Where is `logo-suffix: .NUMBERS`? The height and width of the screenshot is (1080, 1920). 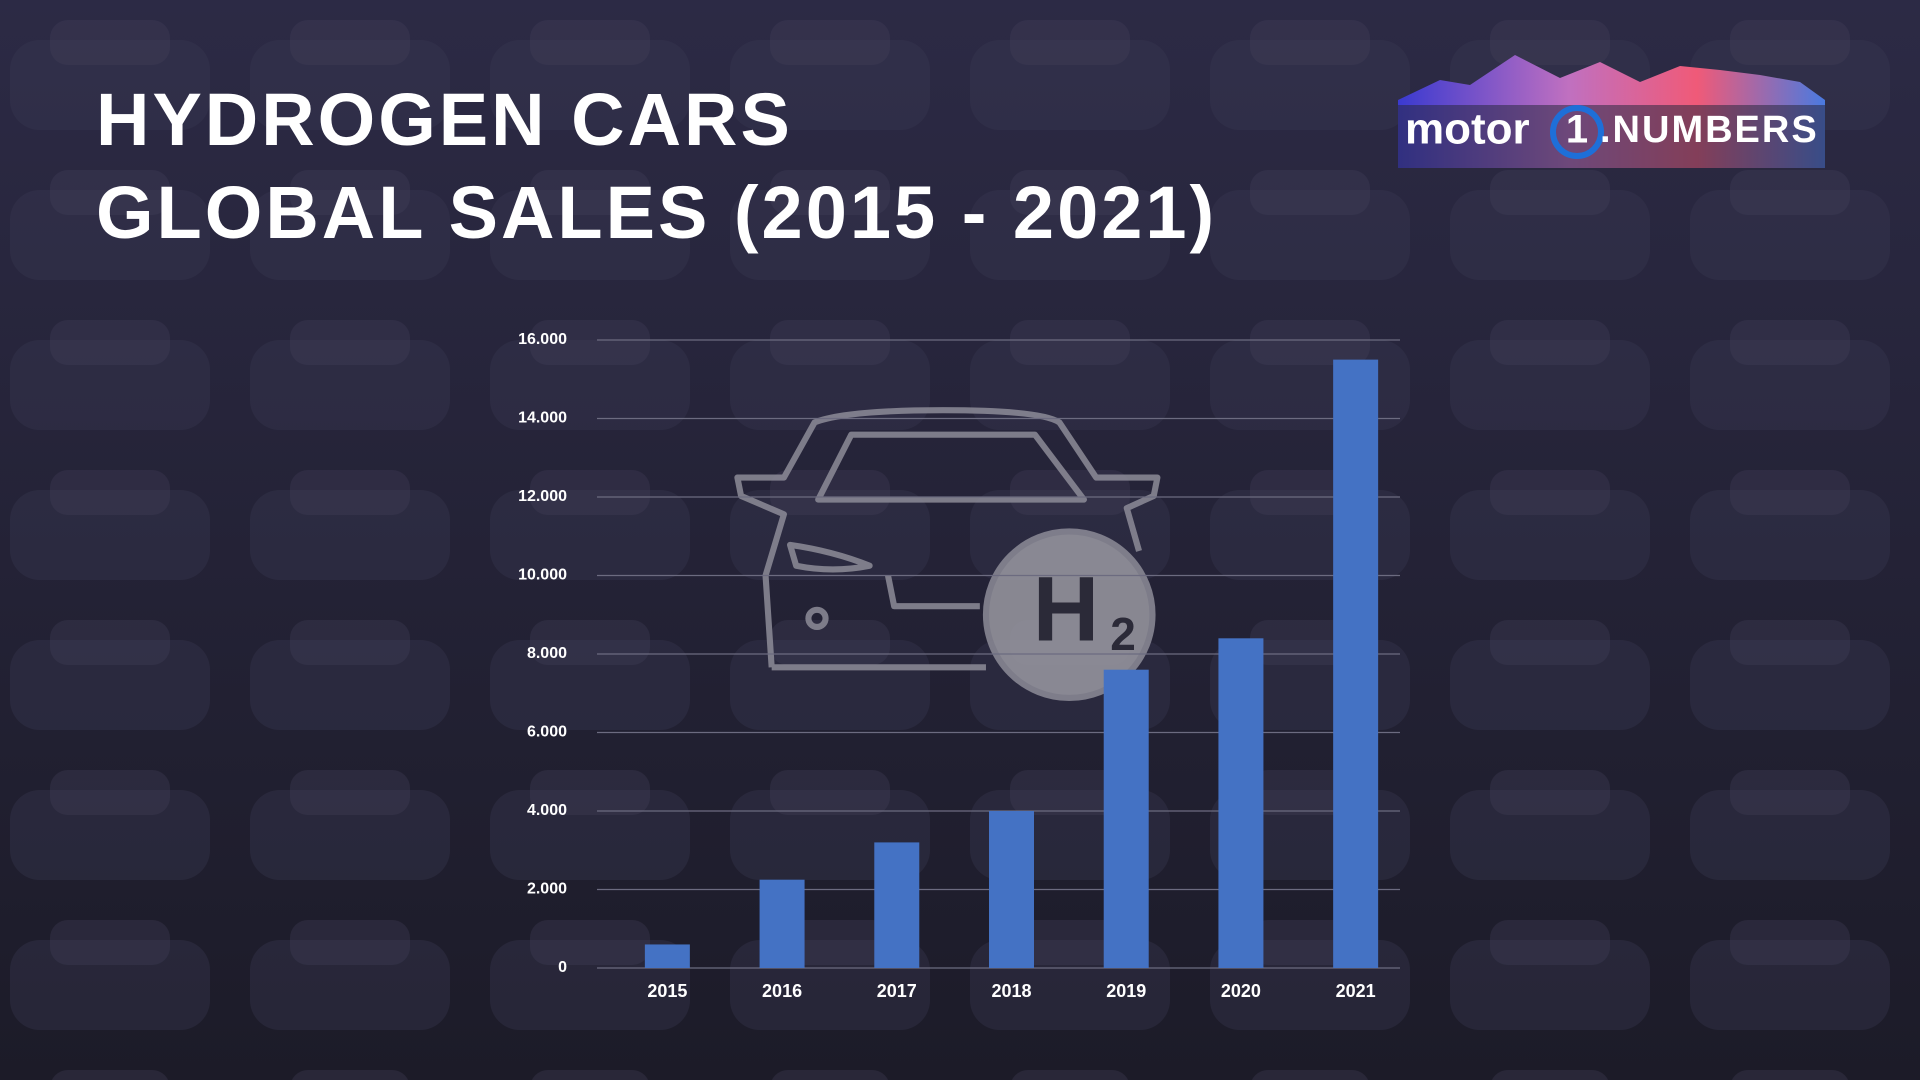
logo-suffix: .NUMBERS is located at coordinates (1709, 130).